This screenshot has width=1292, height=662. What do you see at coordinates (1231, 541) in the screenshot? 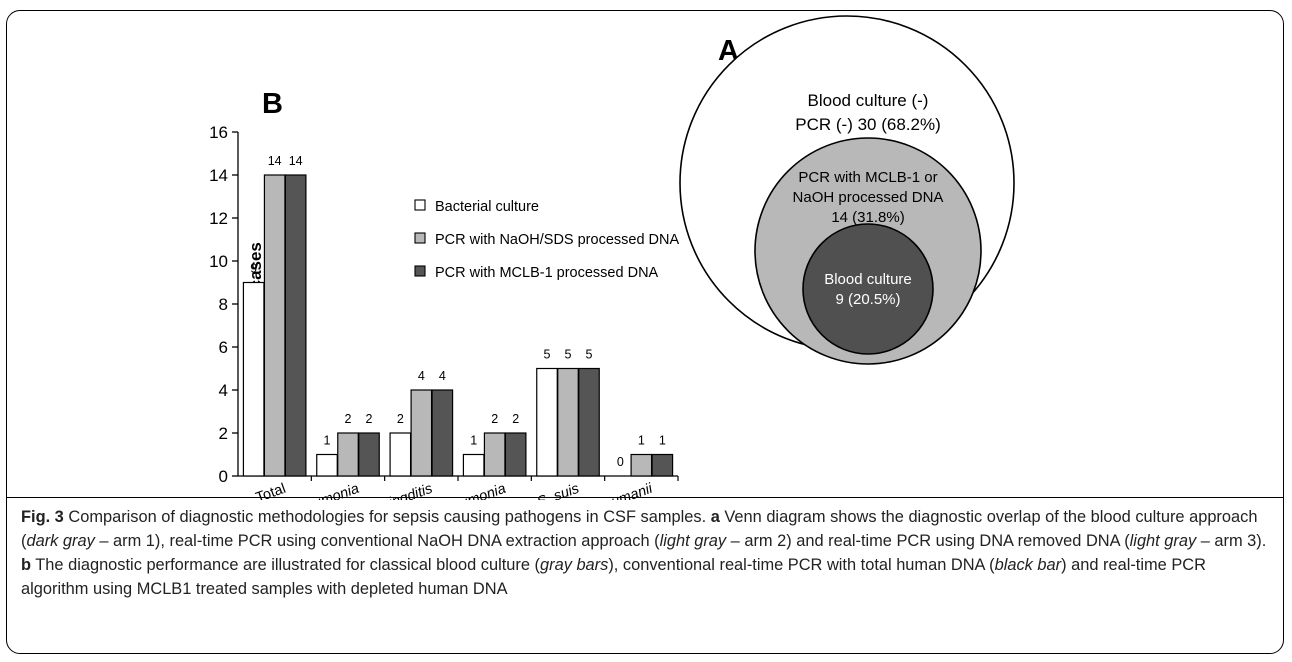
I see `caption-part-a-text: – arm 3).` at bounding box center [1231, 541].